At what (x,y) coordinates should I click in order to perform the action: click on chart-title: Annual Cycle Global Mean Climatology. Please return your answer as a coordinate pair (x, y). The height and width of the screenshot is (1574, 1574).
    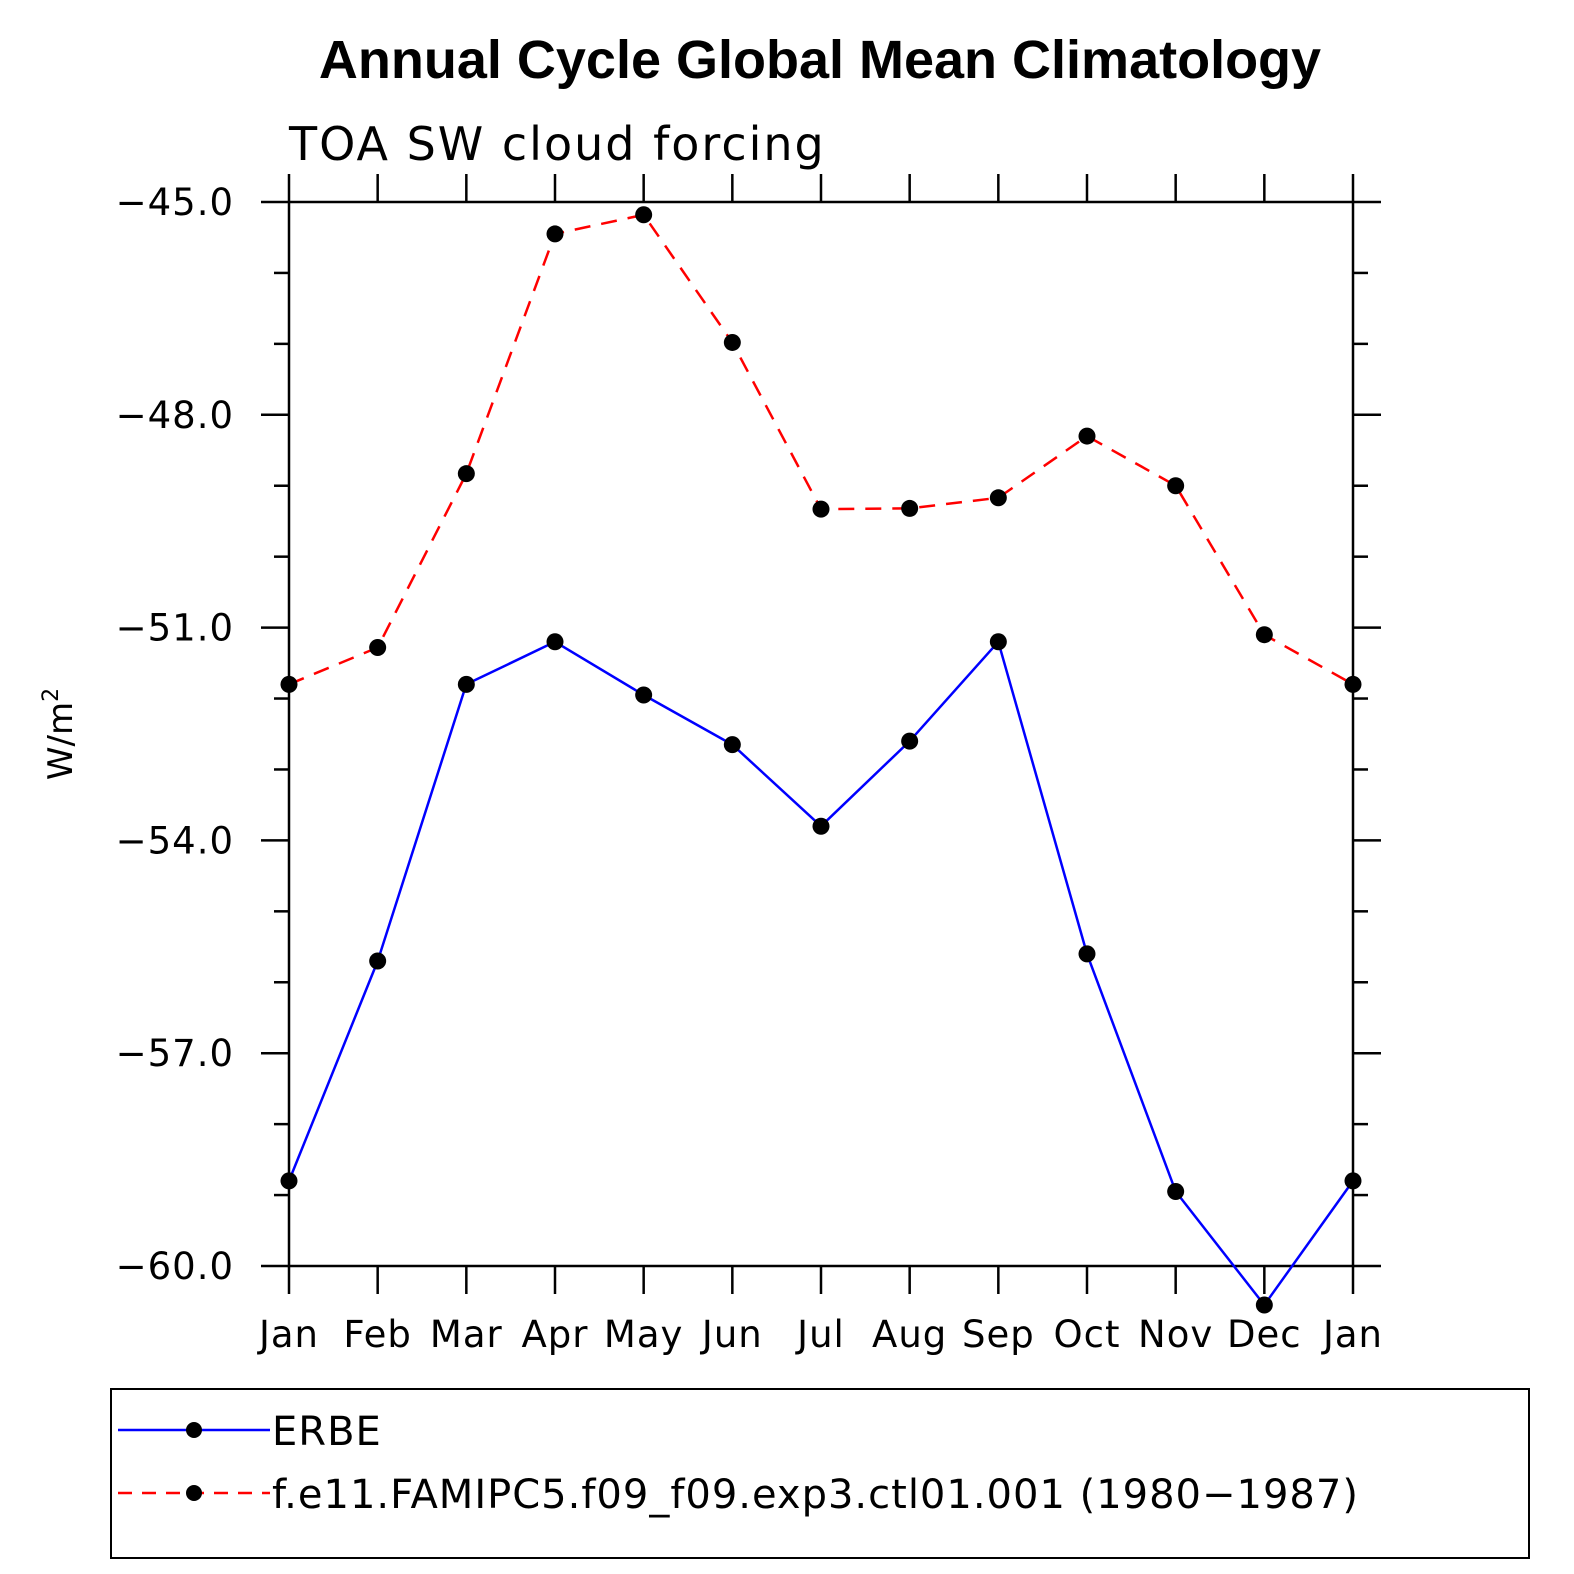
    Looking at the image, I should click on (820, 60).